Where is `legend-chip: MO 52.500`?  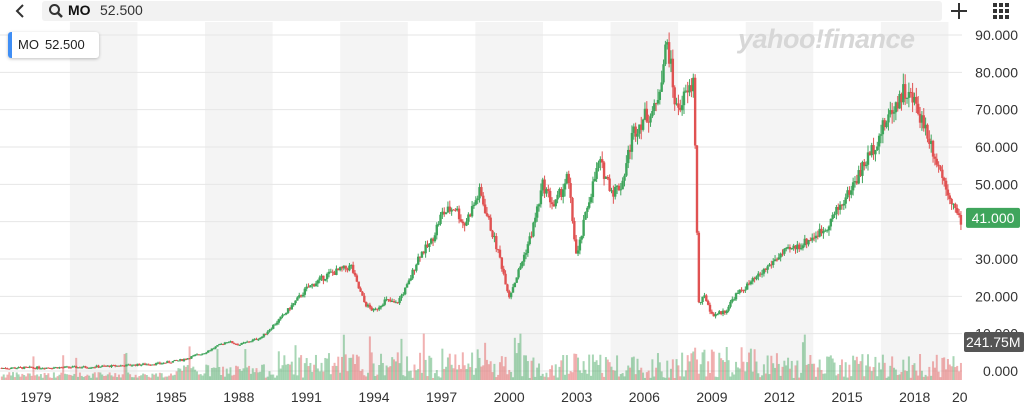 legend-chip: MO 52.500 is located at coordinates (53, 45).